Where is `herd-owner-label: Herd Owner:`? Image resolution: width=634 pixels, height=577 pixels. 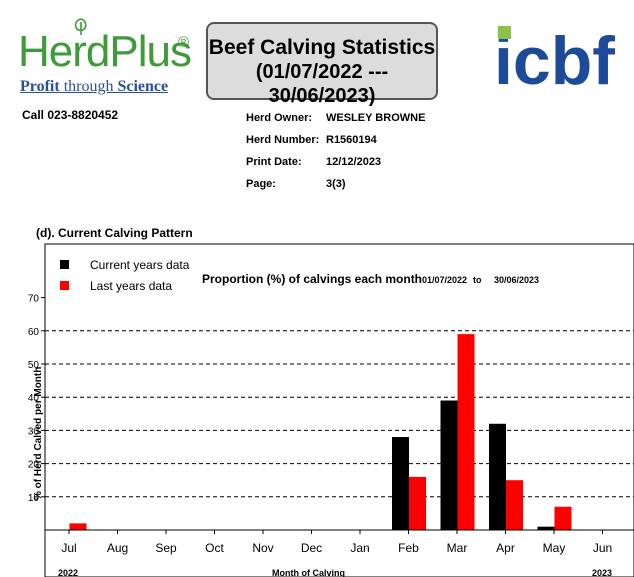
herd-owner-label: Herd Owner: is located at coordinates (279, 118).